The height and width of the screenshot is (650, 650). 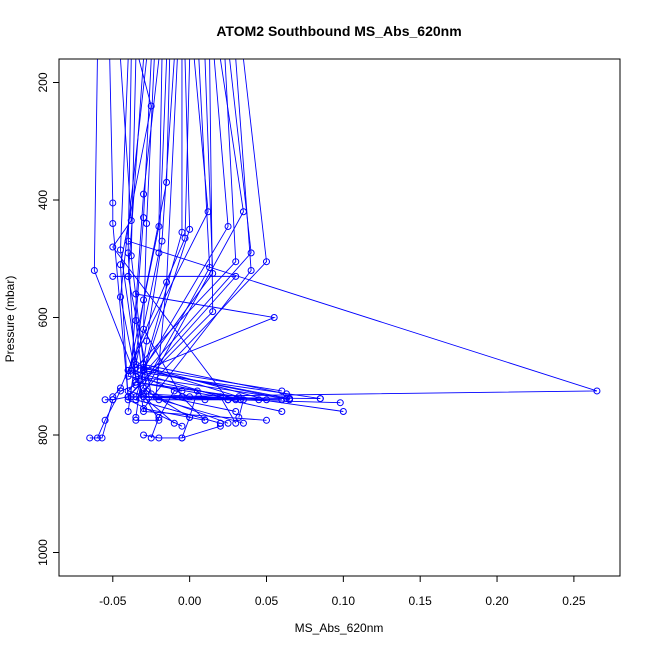 What do you see at coordinates (574, 601) in the screenshot?
I see `x-tick-label: 0.25` at bounding box center [574, 601].